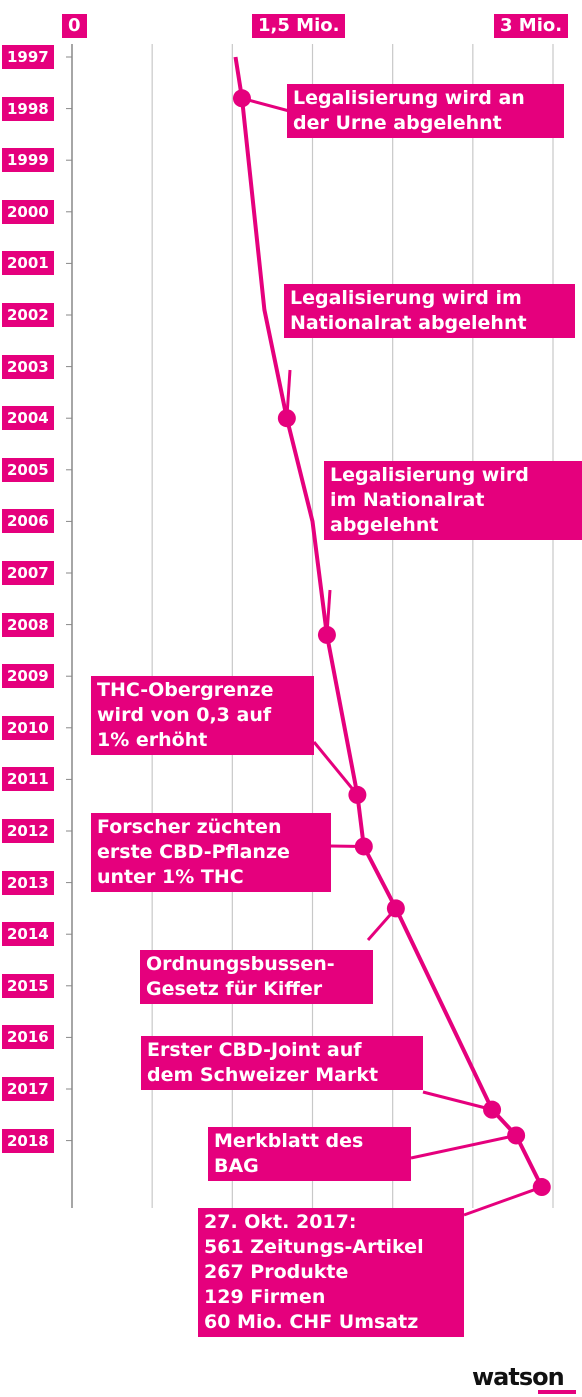 Image resolution: width=582 pixels, height=1397 pixels. What do you see at coordinates (234, 989) in the screenshot?
I see `annotation-line: Gesetz für Kiffer` at bounding box center [234, 989].